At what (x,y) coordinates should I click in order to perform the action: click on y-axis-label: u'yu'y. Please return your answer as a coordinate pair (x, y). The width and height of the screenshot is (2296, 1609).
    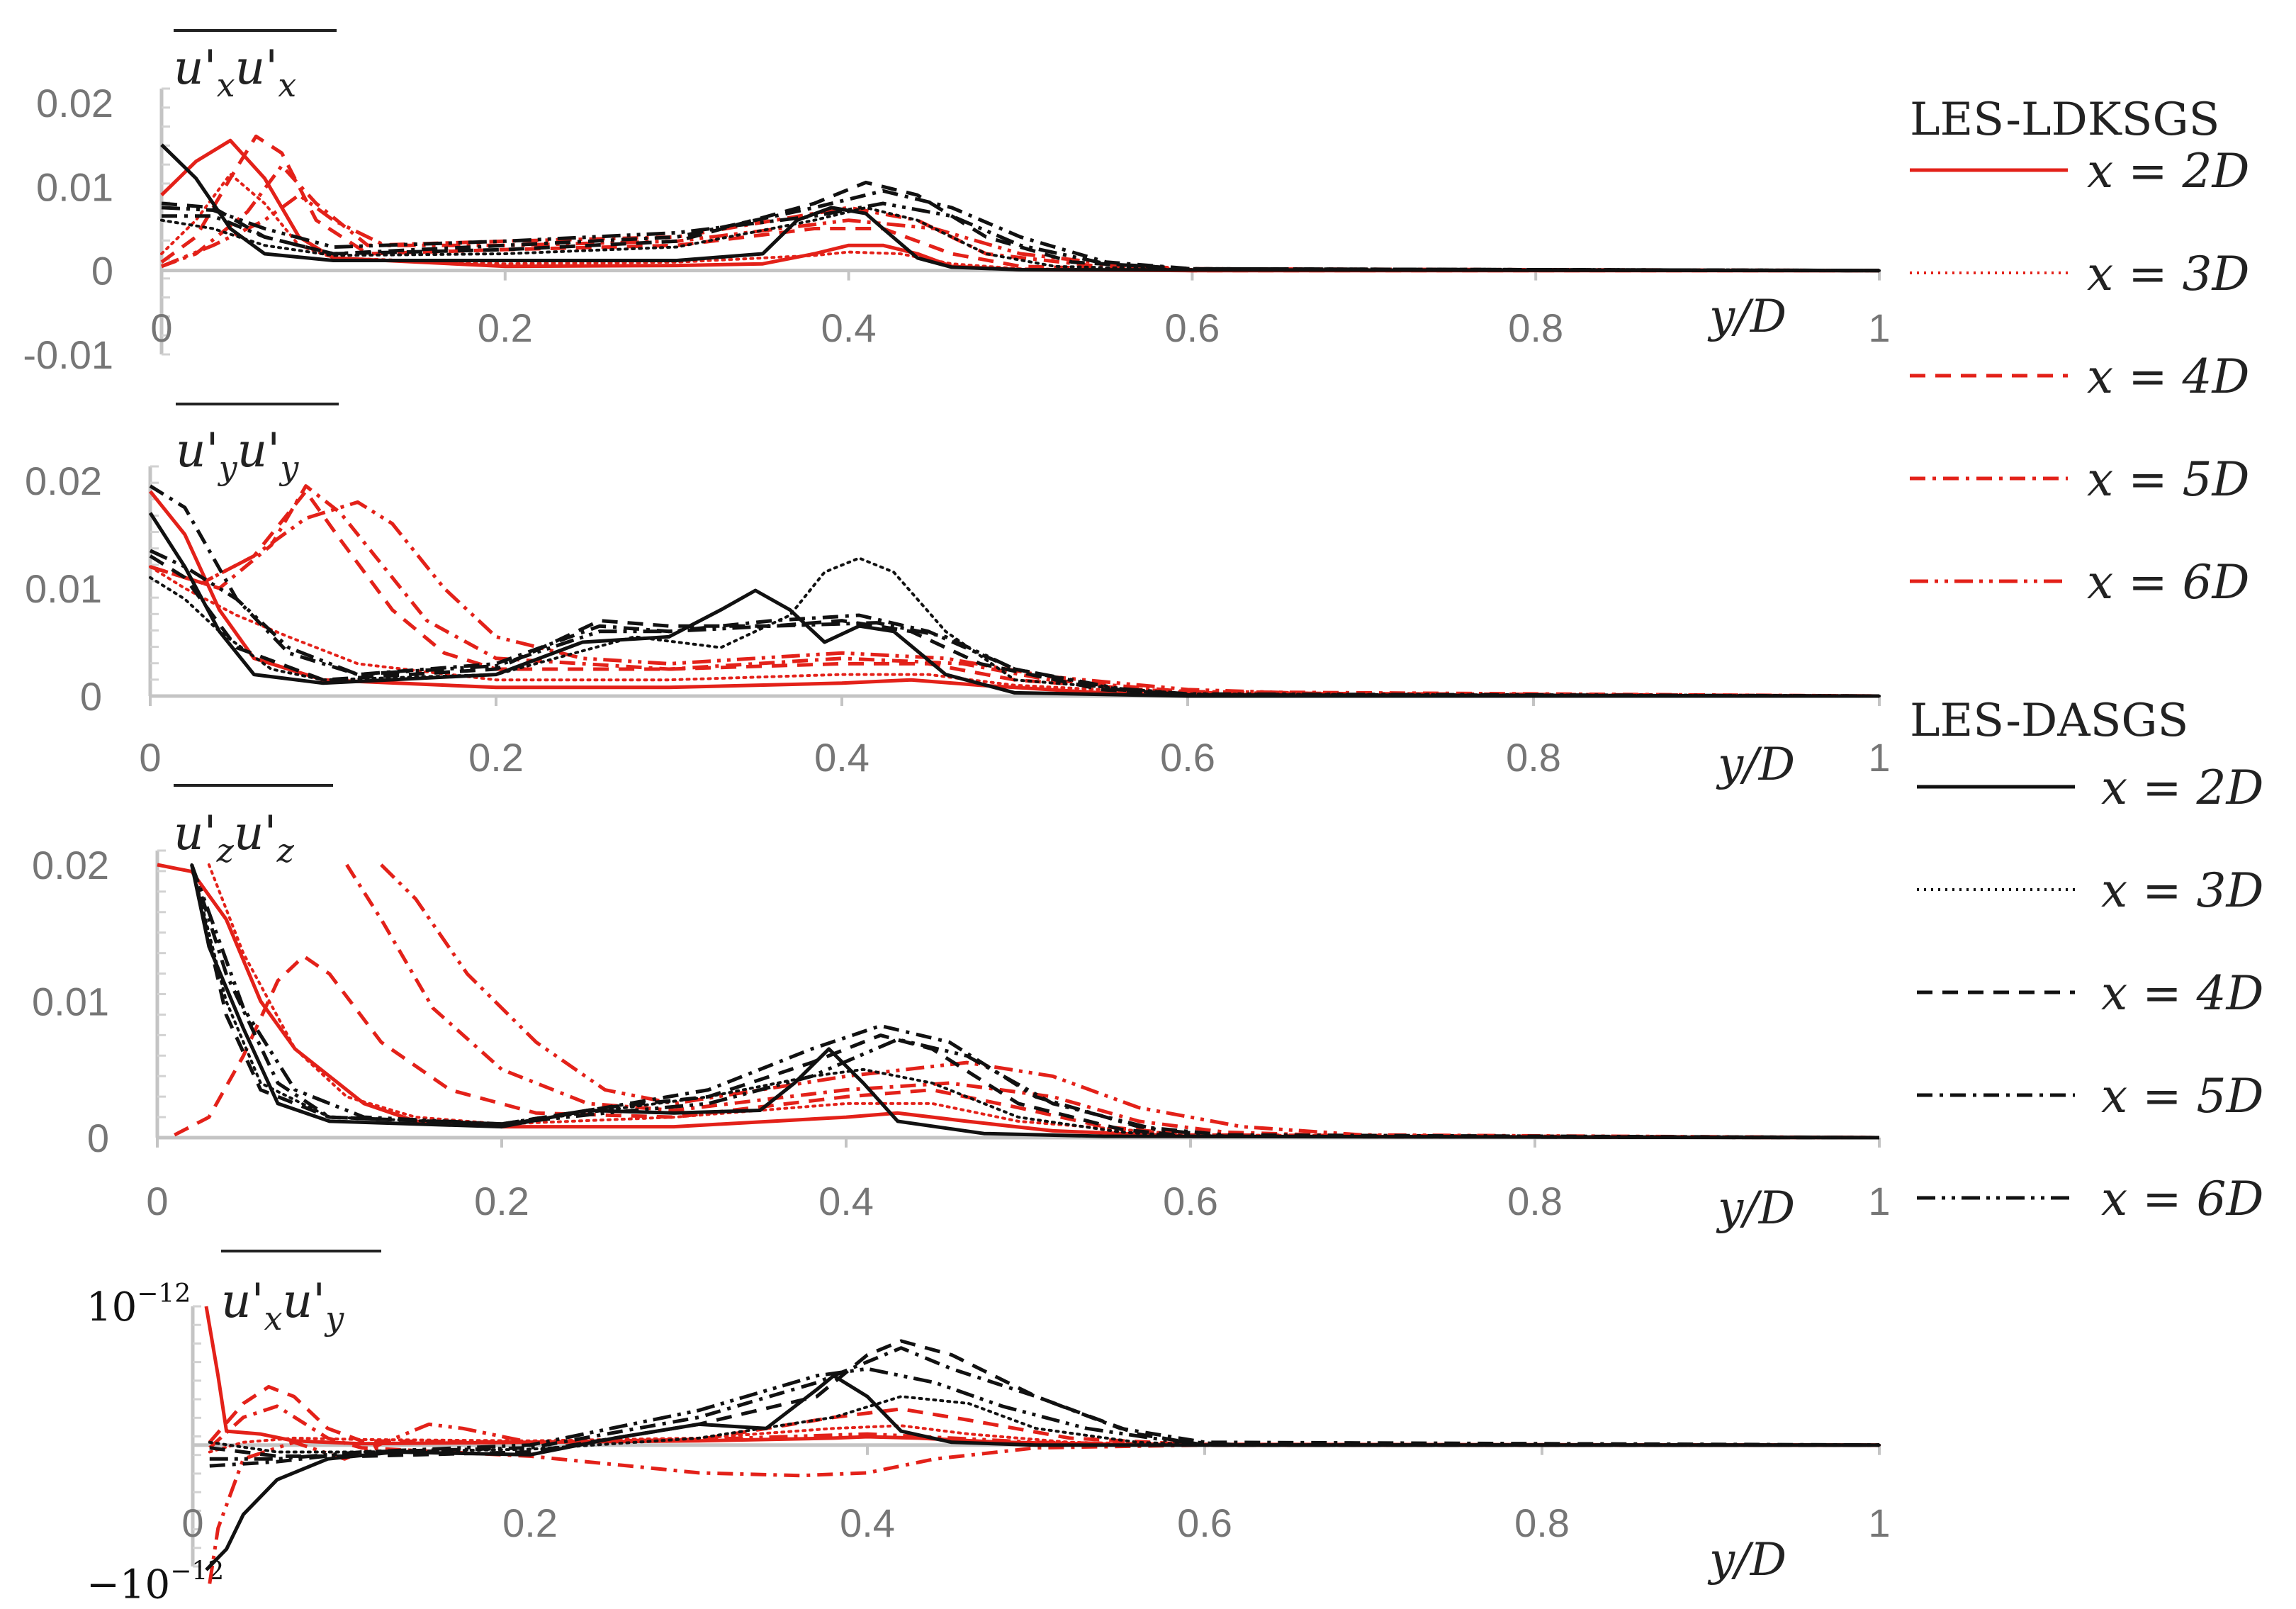
    Looking at the image, I should click on (237, 455).